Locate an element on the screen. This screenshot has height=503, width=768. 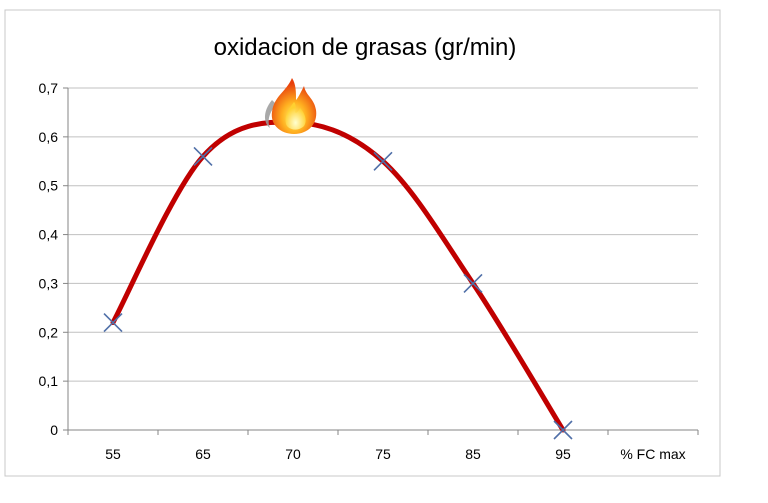
y-tick-label: 0,5 is located at coordinates (49, 186).